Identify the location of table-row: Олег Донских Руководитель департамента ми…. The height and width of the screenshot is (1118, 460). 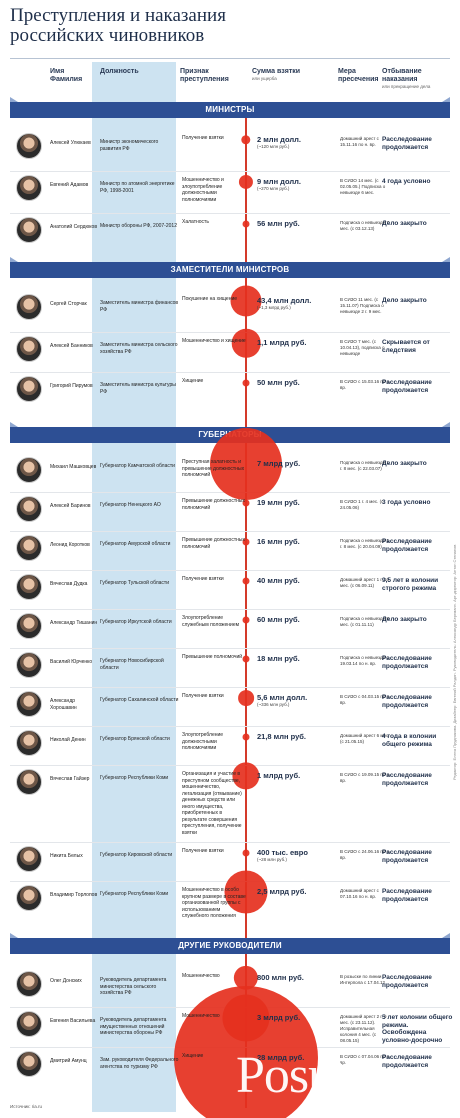
(230, 987).